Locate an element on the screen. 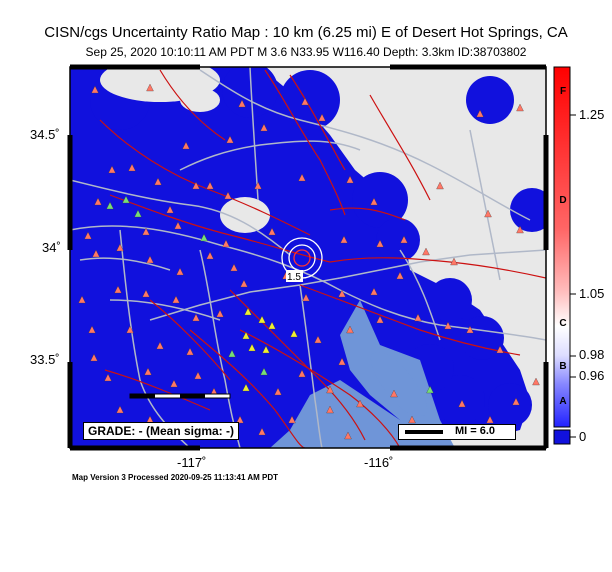 The height and width of the screenshot is (572, 612). colorbar-value: 1.05 is located at coordinates (592, 293).